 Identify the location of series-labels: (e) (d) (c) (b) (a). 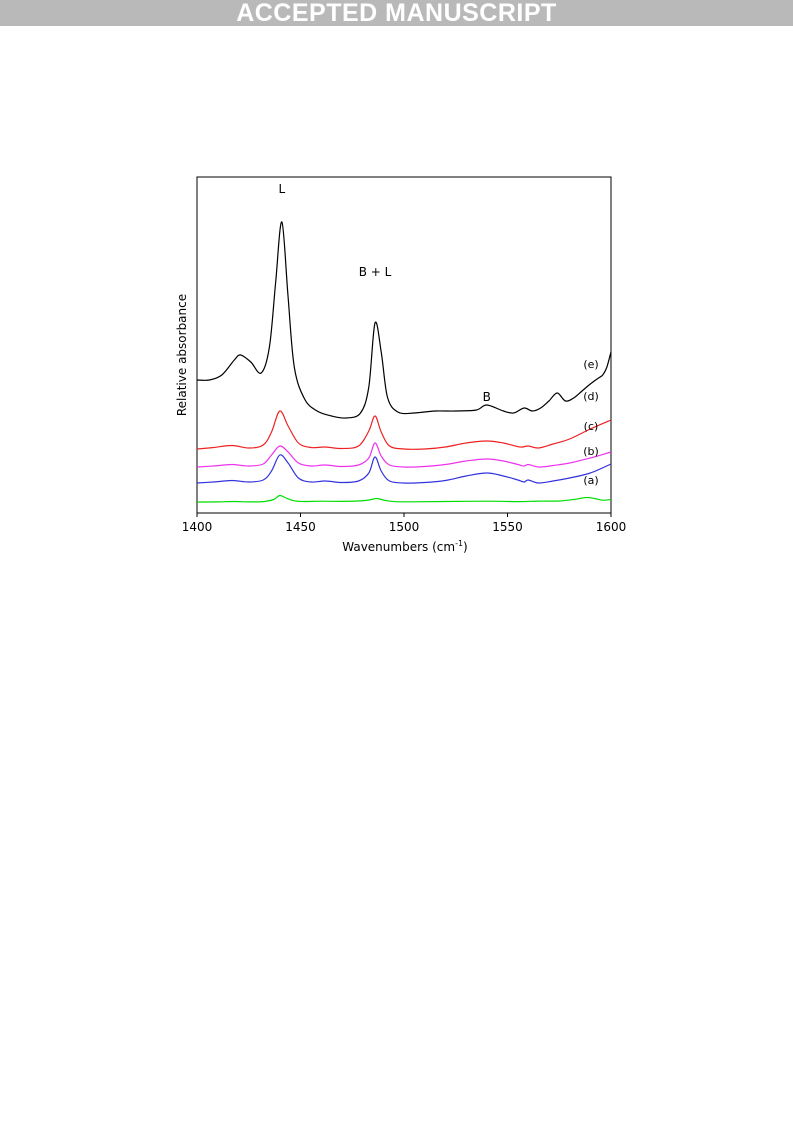
(591, 422).